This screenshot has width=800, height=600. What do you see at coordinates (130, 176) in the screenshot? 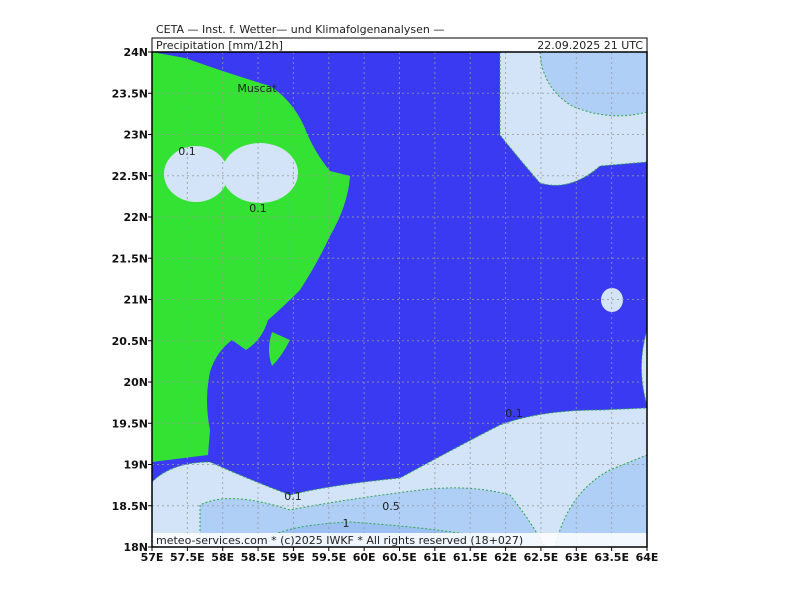
I see `lat-tick-label: 22.5N` at bounding box center [130, 176].